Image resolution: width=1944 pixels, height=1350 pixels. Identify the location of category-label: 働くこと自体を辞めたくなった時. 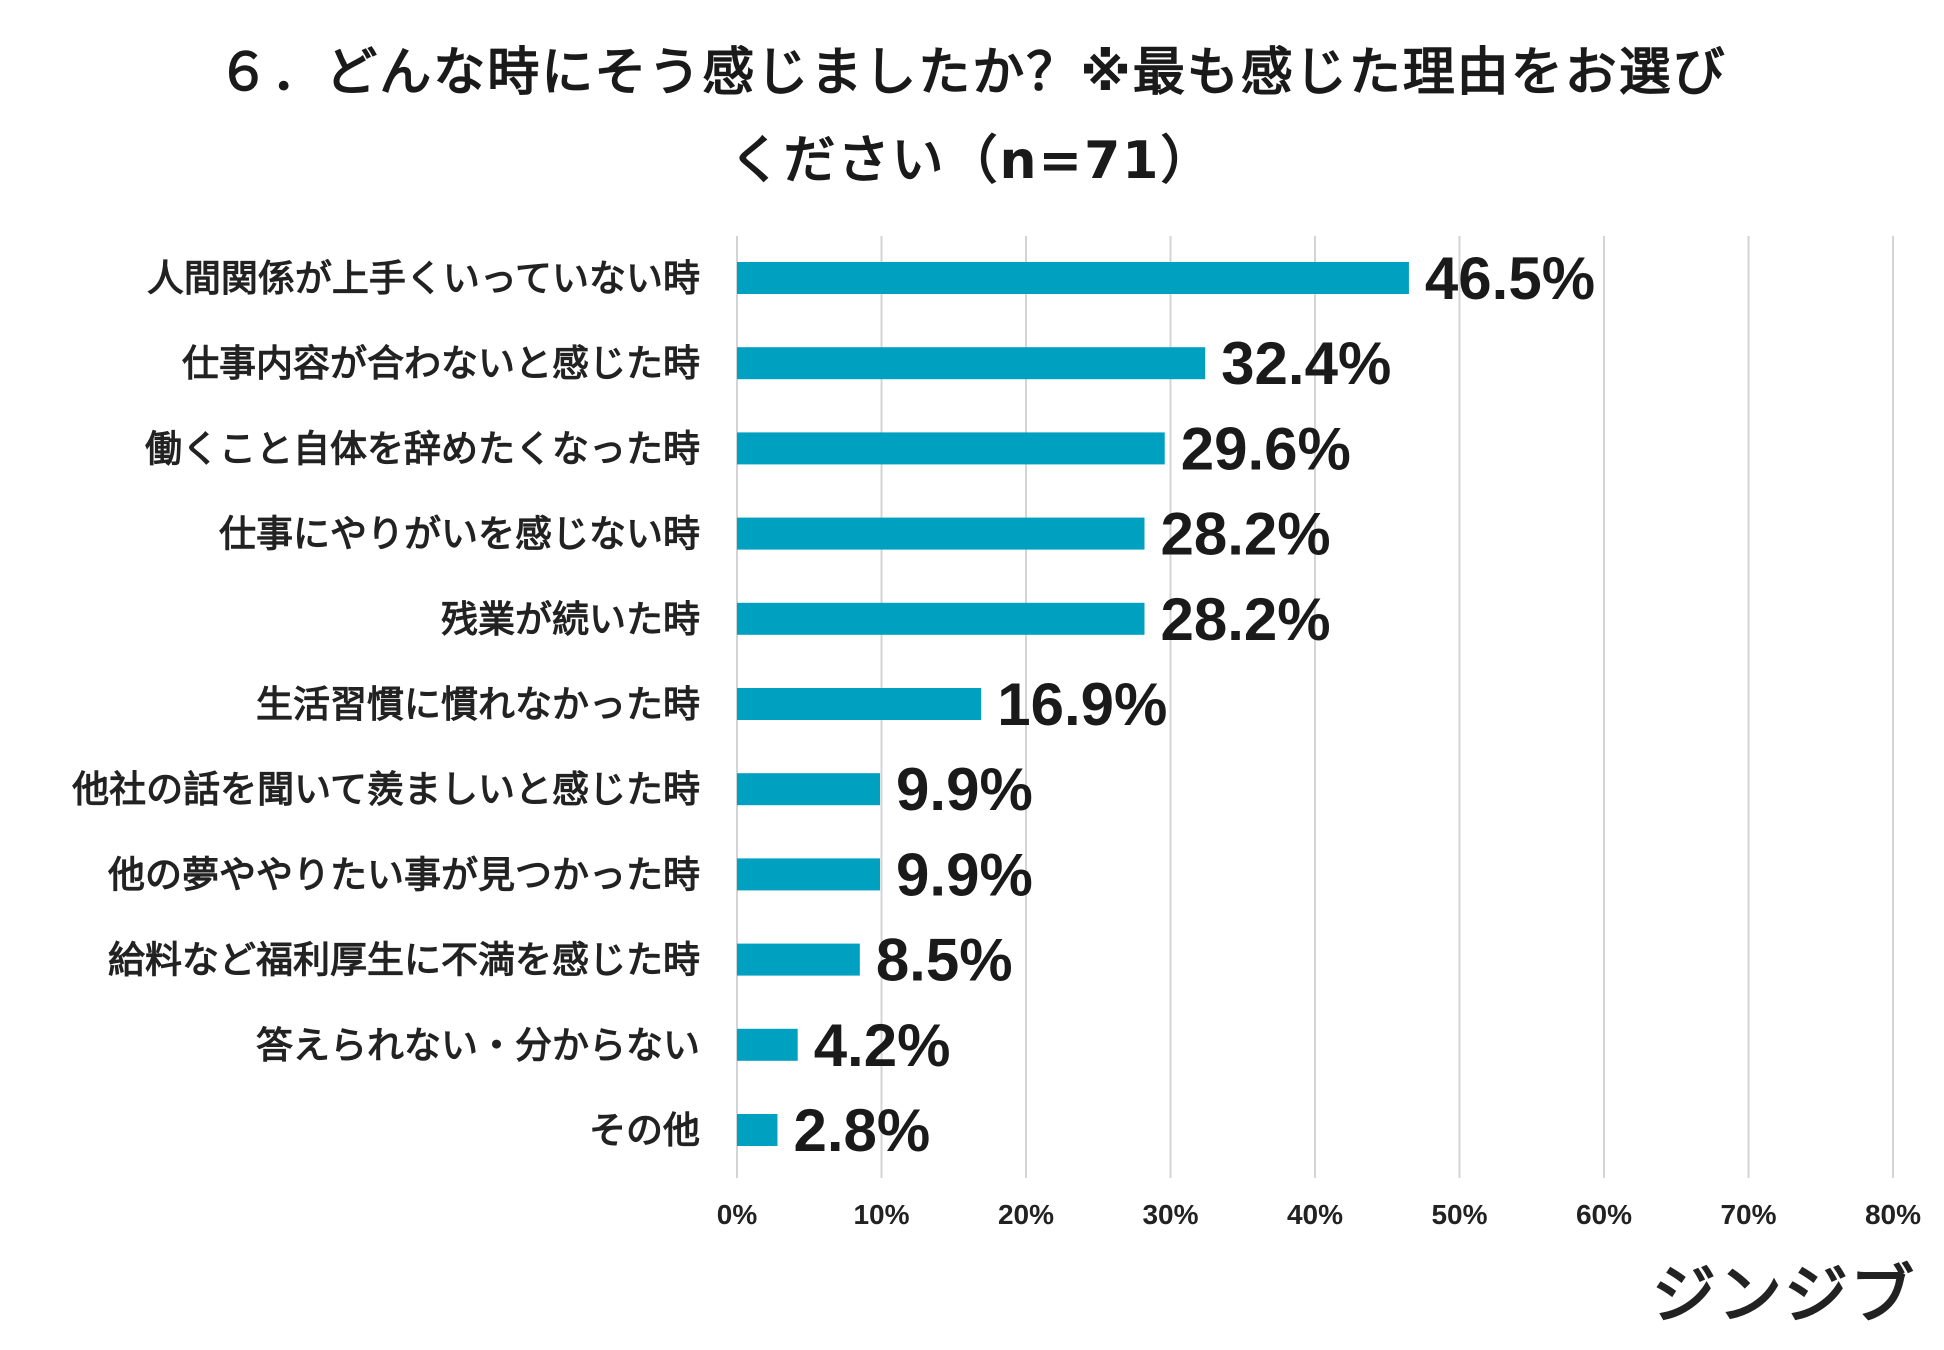
(422, 448).